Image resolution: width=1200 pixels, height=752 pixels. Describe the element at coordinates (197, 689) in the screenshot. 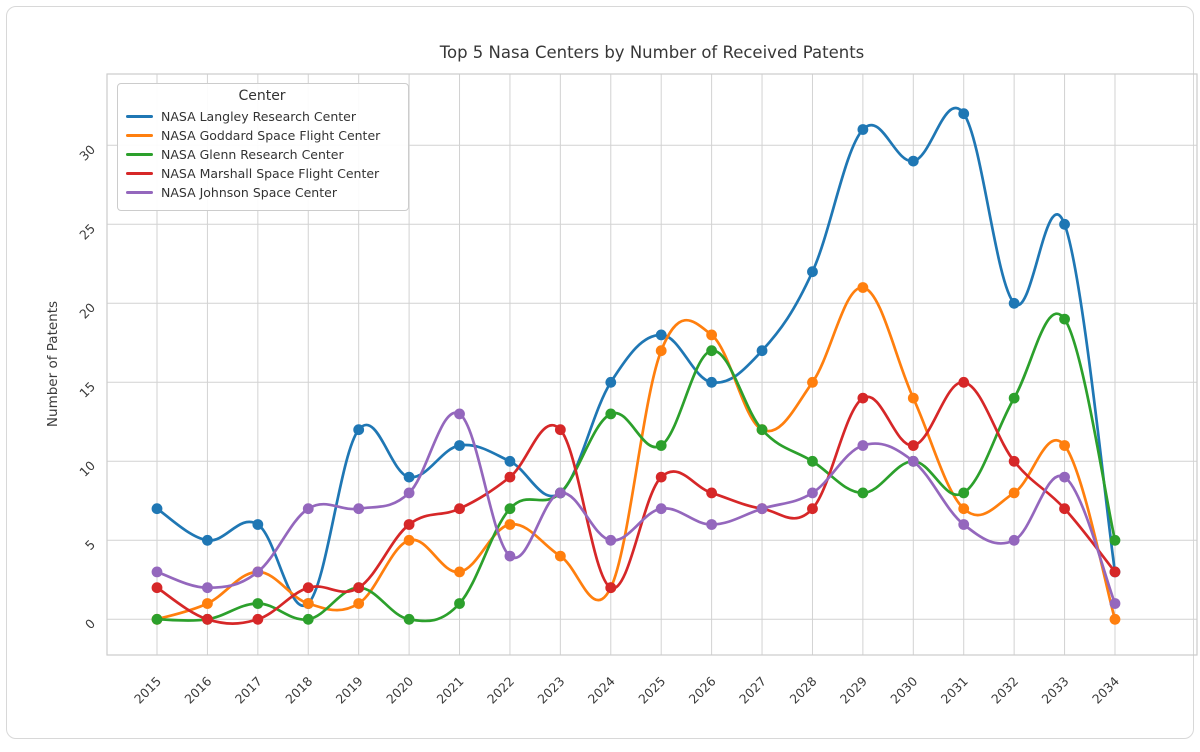

I see `x-tick-label: 2016` at that location.